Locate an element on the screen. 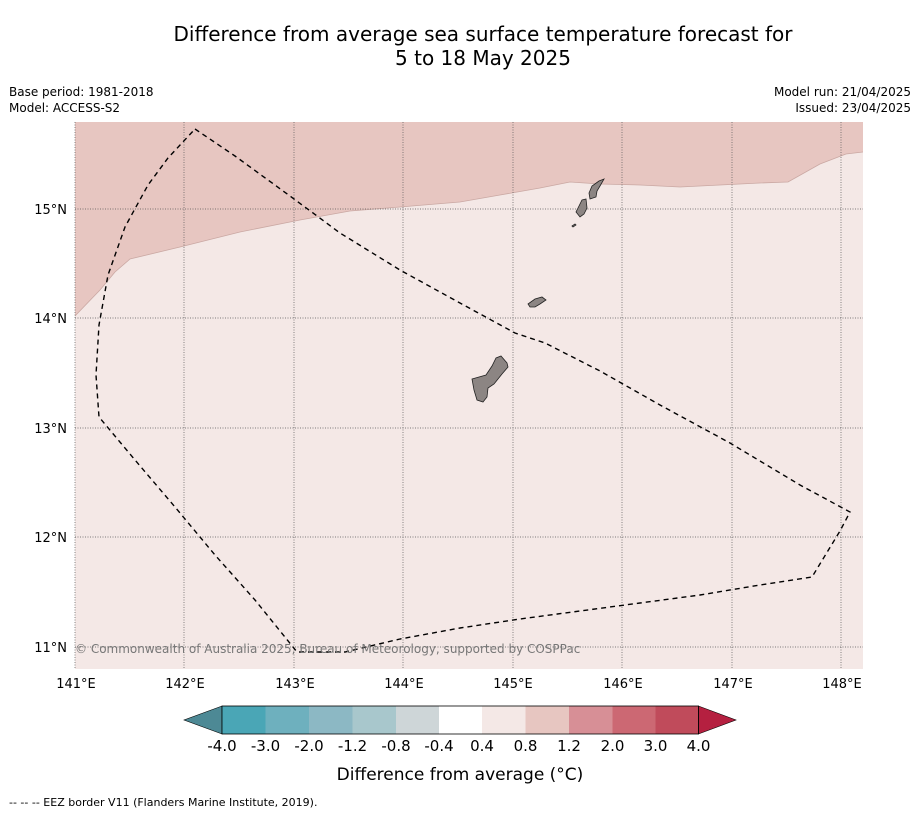 This screenshot has width=919, height=816. model-run: Model run: 21/04/2025 is located at coordinates (842, 92).